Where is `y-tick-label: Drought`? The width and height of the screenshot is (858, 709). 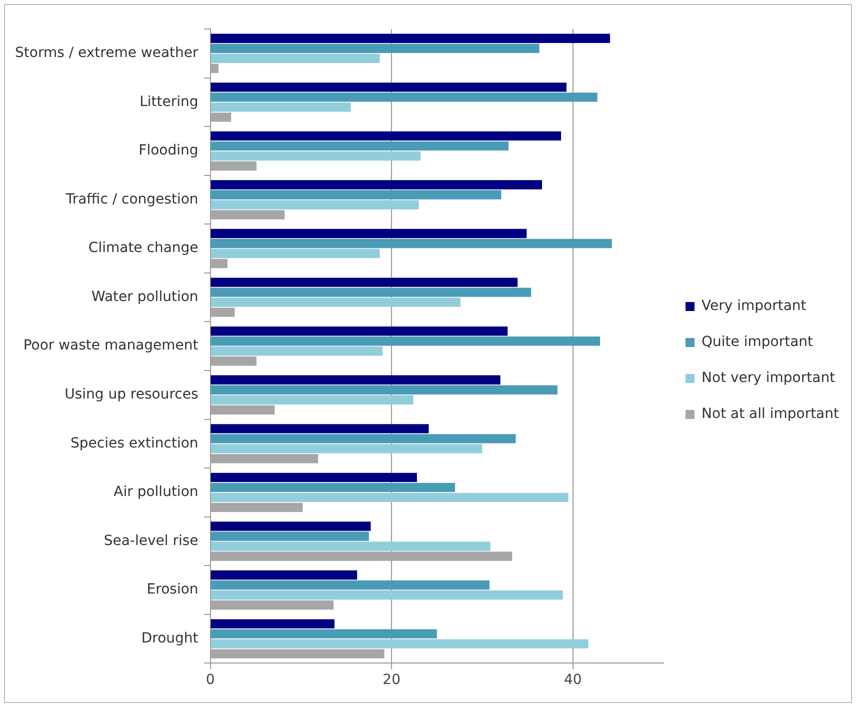
y-tick-label: Drought is located at coordinates (170, 638).